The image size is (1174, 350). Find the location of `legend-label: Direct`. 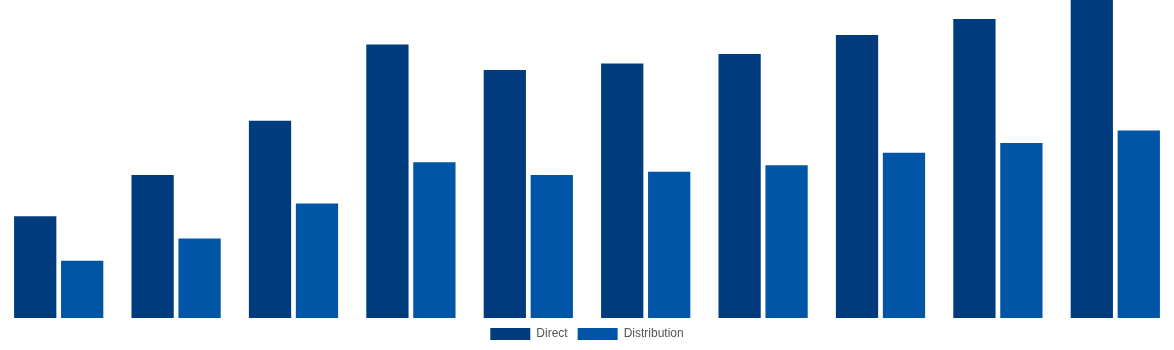

legend-label: Direct is located at coordinates (552, 333).